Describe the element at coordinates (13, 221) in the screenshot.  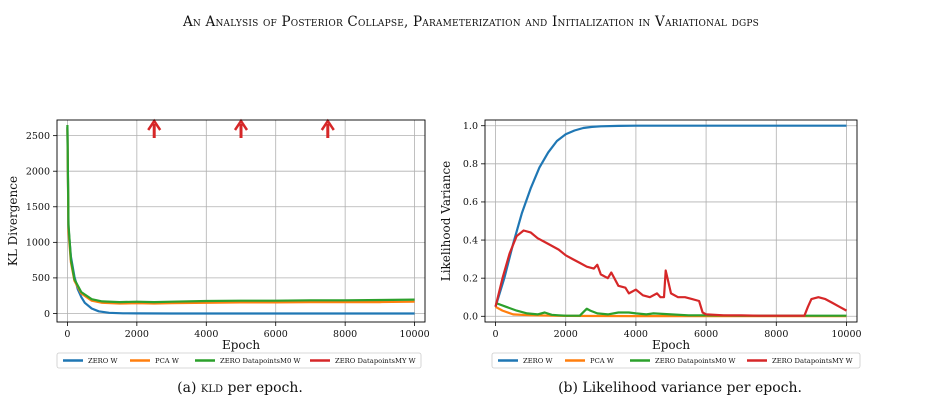
I see `y-axis-label: KL Divergence` at that location.